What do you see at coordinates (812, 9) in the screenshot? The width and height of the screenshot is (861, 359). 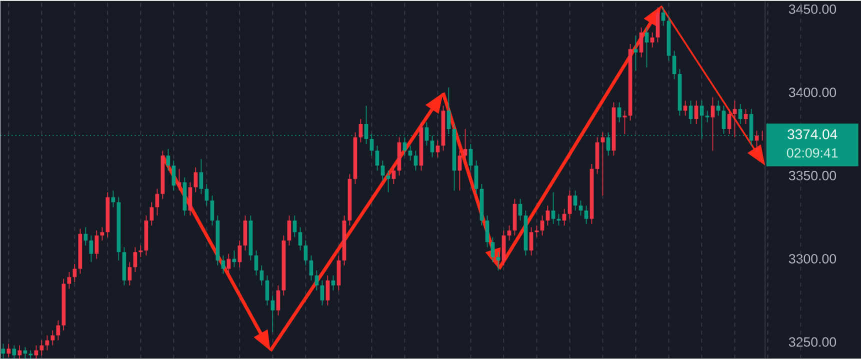 I see `y-tick-label: 3450.00` at bounding box center [812, 9].